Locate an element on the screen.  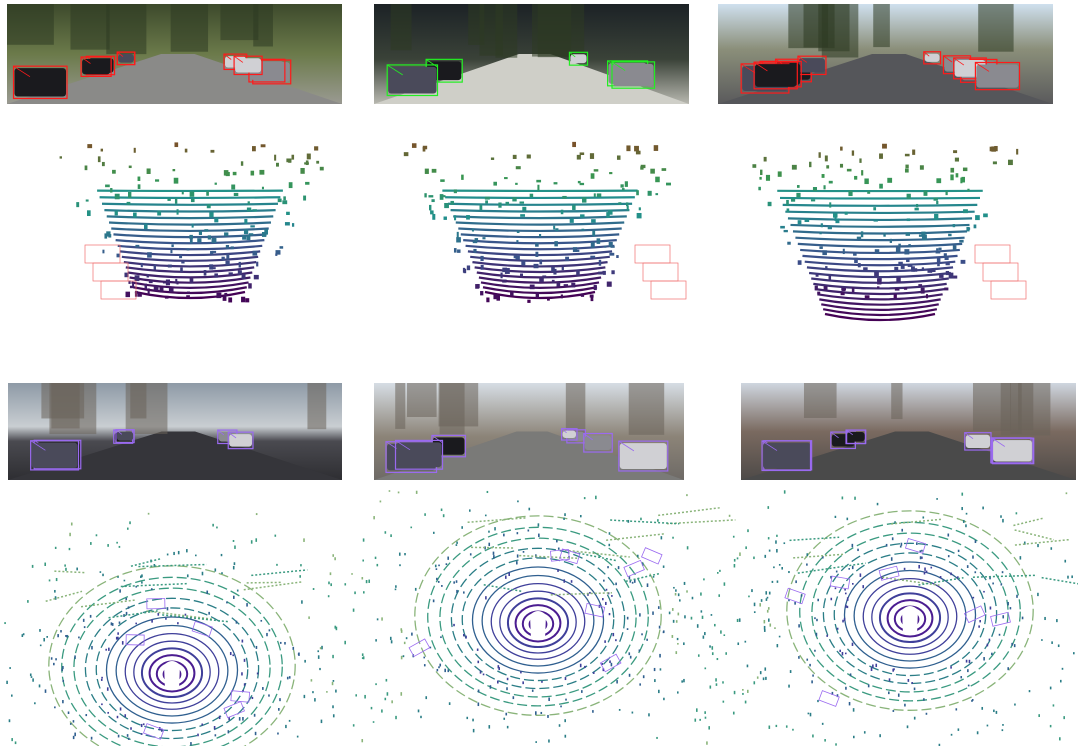
point-cloud is located at coordinates (191, 222).